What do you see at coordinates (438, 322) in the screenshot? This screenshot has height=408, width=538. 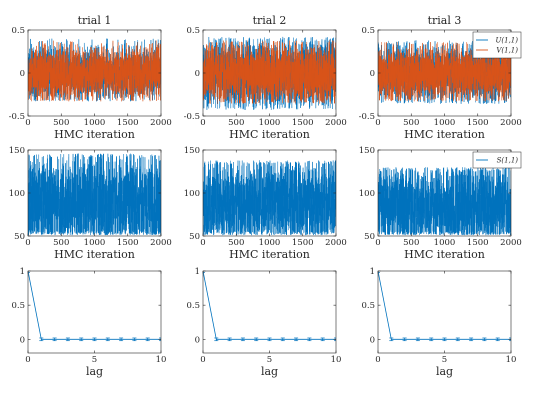 I see `chart-acf-trial-3: 0 5 10 0 0.5 1 lag` at bounding box center [438, 322].